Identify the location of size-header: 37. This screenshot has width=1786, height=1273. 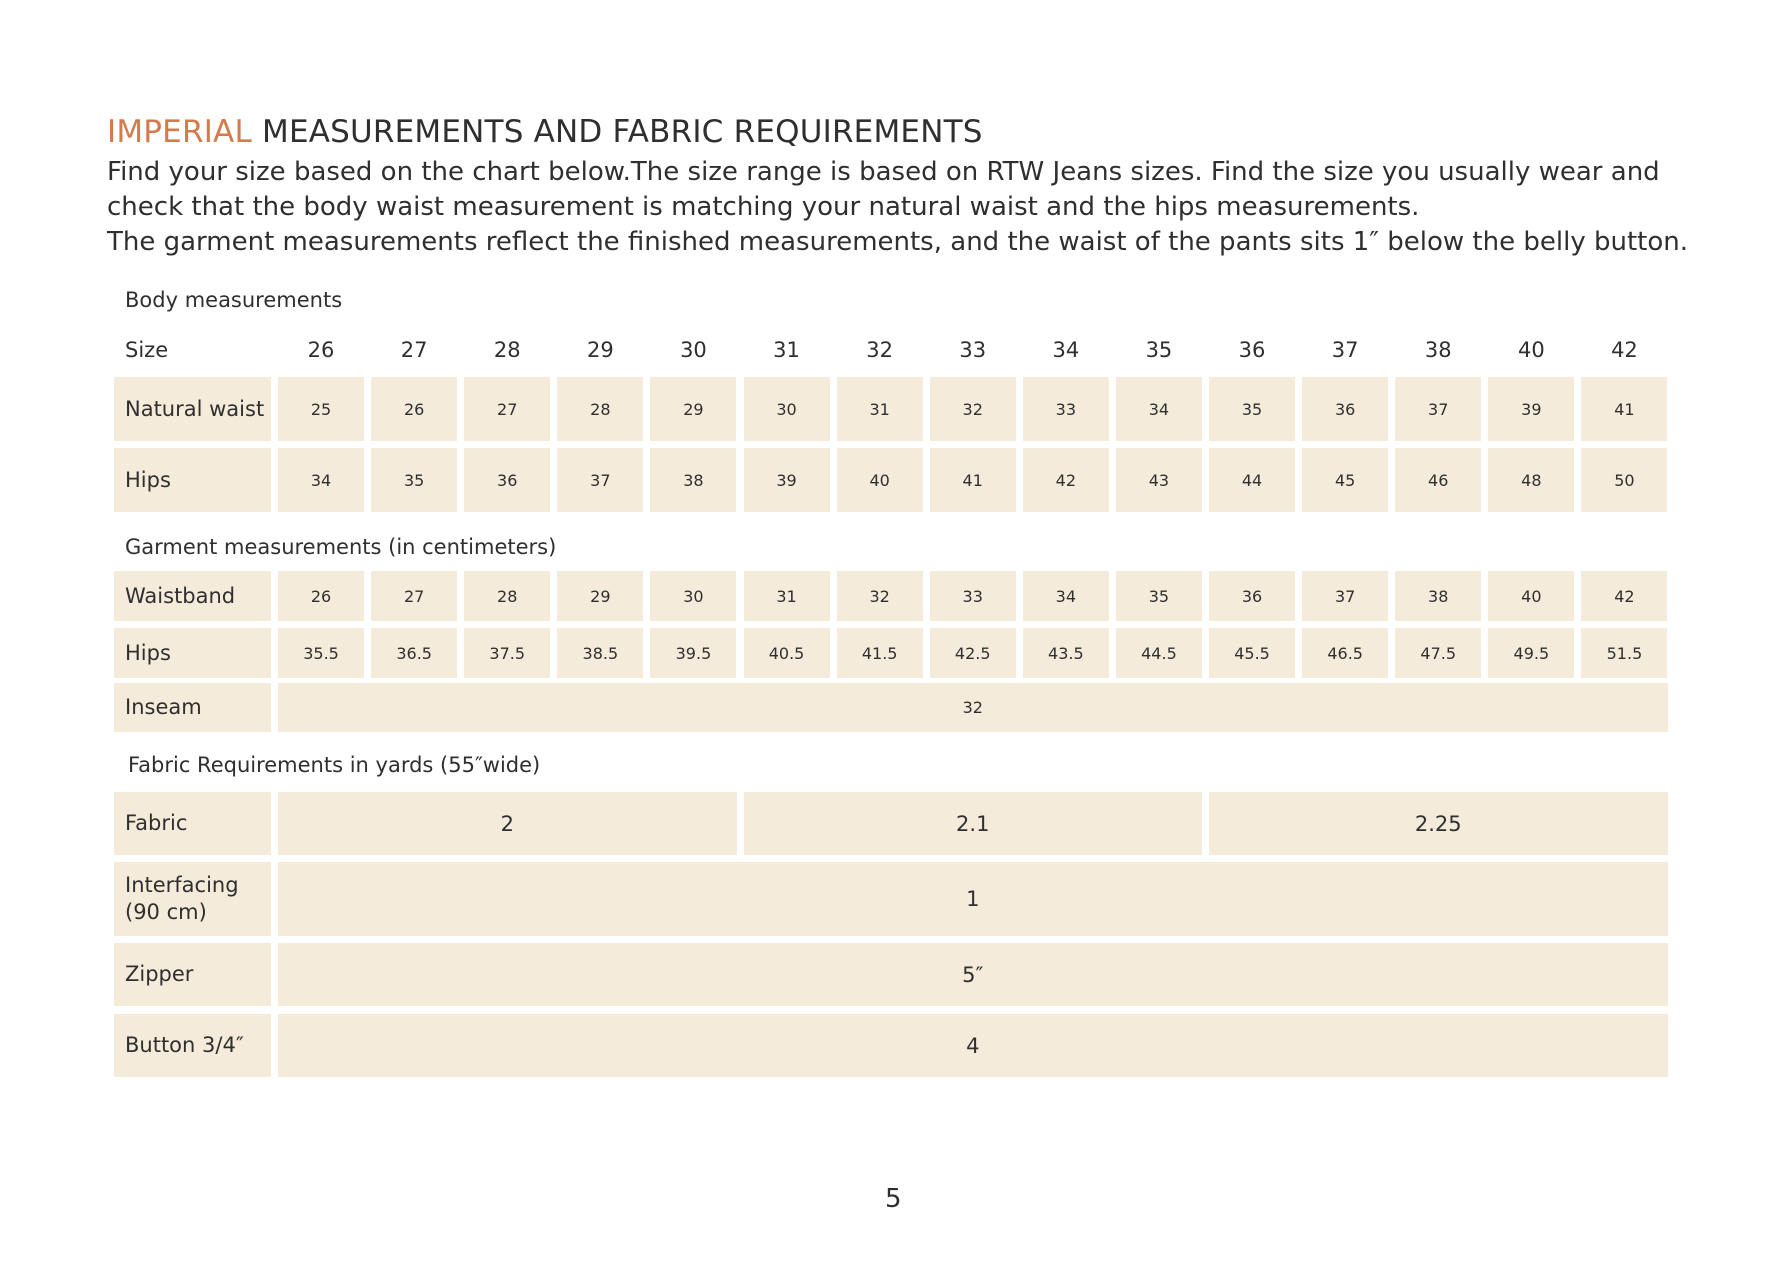
(1345, 350).